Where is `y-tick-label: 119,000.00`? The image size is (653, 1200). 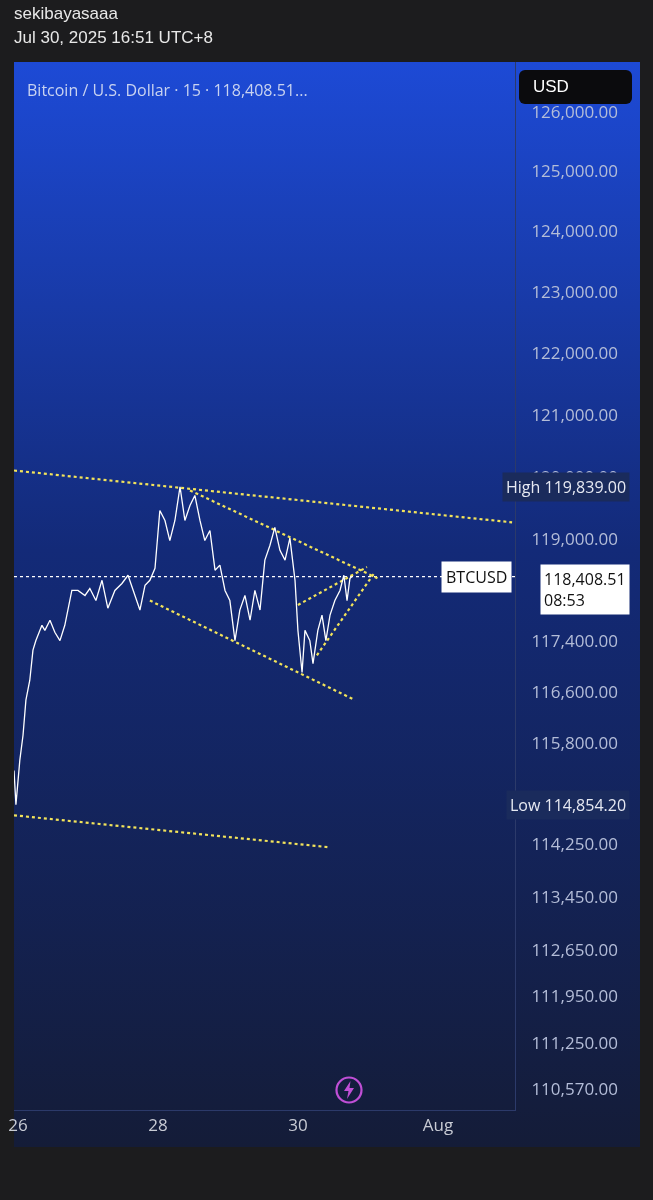 y-tick-label: 119,000.00 is located at coordinates (575, 539).